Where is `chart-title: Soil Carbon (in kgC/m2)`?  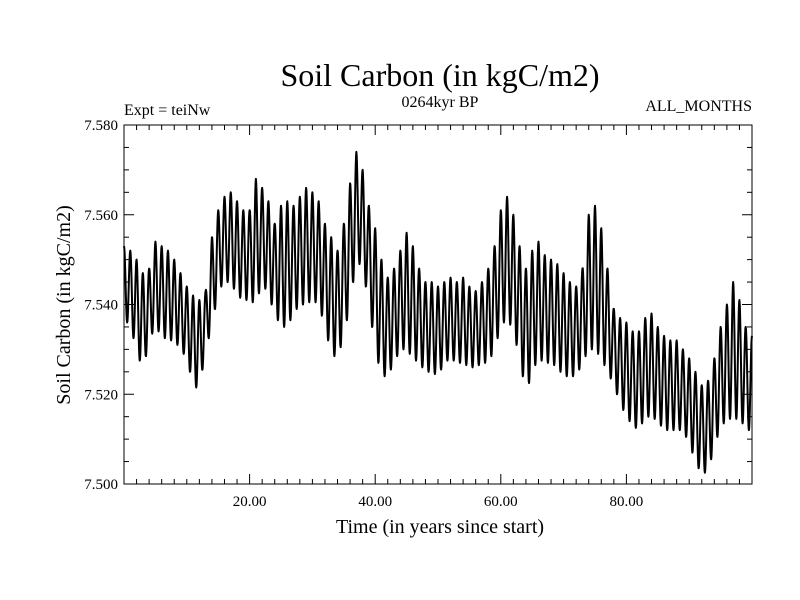
chart-title: Soil Carbon (in kgC/m2) is located at coordinates (439, 75).